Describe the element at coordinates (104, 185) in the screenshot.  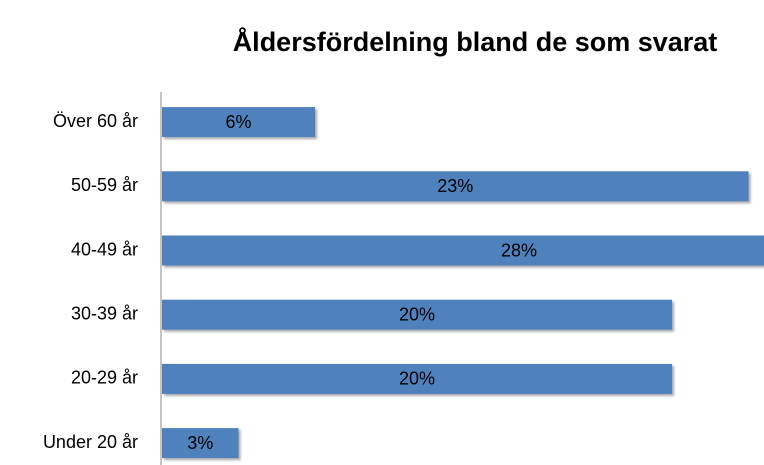
I see `category-label: 50-59 år` at that location.